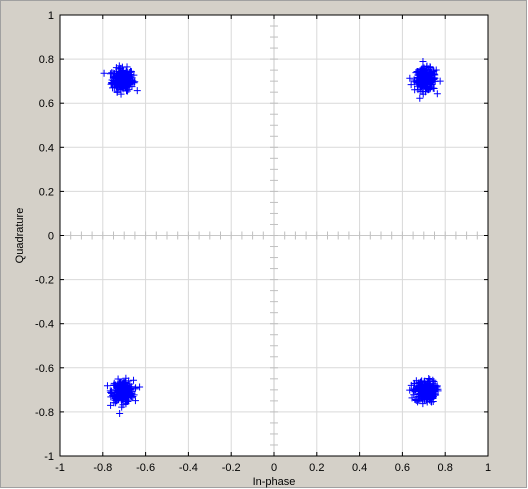 The height and width of the screenshot is (489, 528). Describe the element at coordinates (60, 468) in the screenshot. I see `x-tick-label: -1` at that location.